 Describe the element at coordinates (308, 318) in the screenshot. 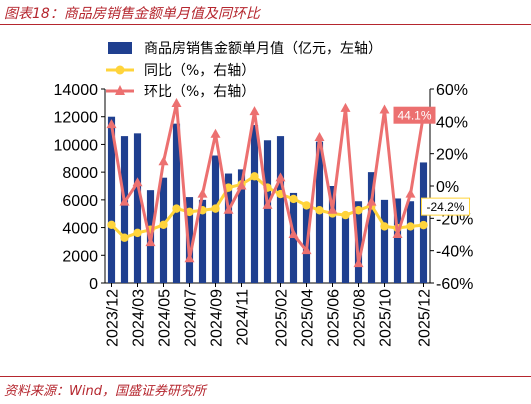

I see `x-tick-label: 2025/04` at that location.